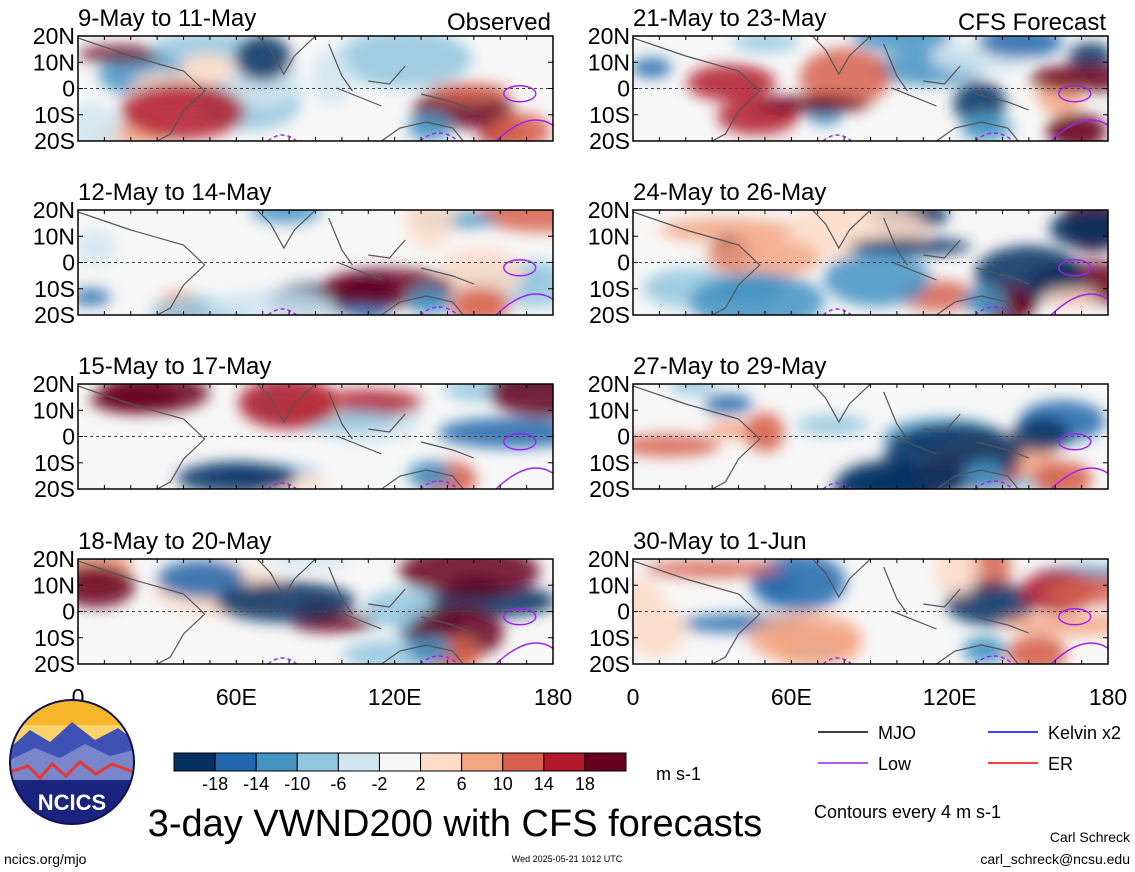 The height and width of the screenshot is (872, 1135). Describe the element at coordinates (585, 784) in the screenshot. I see `colorbar-label: 18` at that location.